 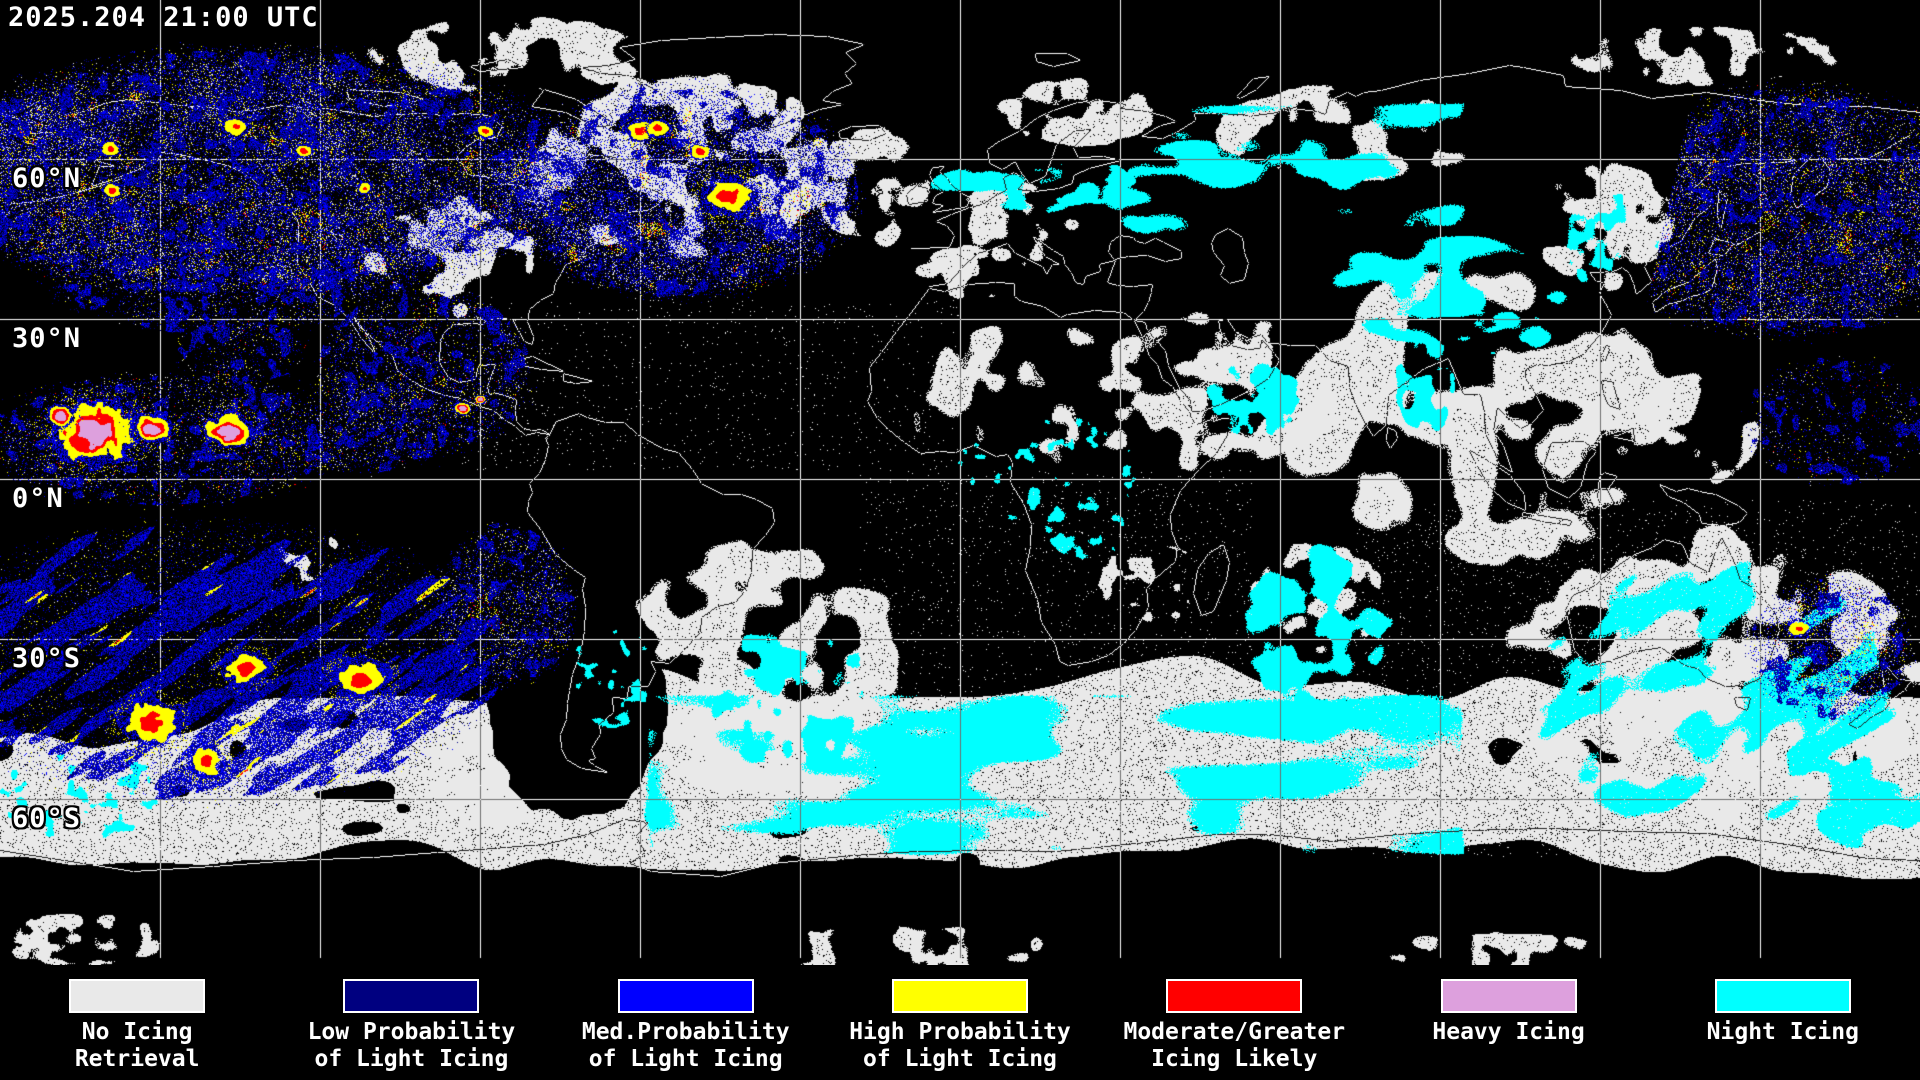 What do you see at coordinates (163, 17) in the screenshot?
I see `timestamp-label: 2025.204 21:00 UTC` at bounding box center [163, 17].